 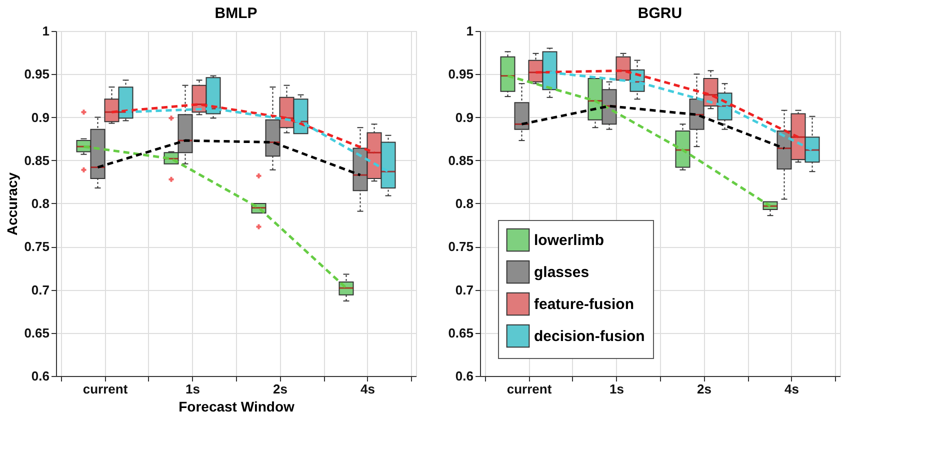 I want to click on y-axis-title: Accuracy, so click(x=12, y=204).